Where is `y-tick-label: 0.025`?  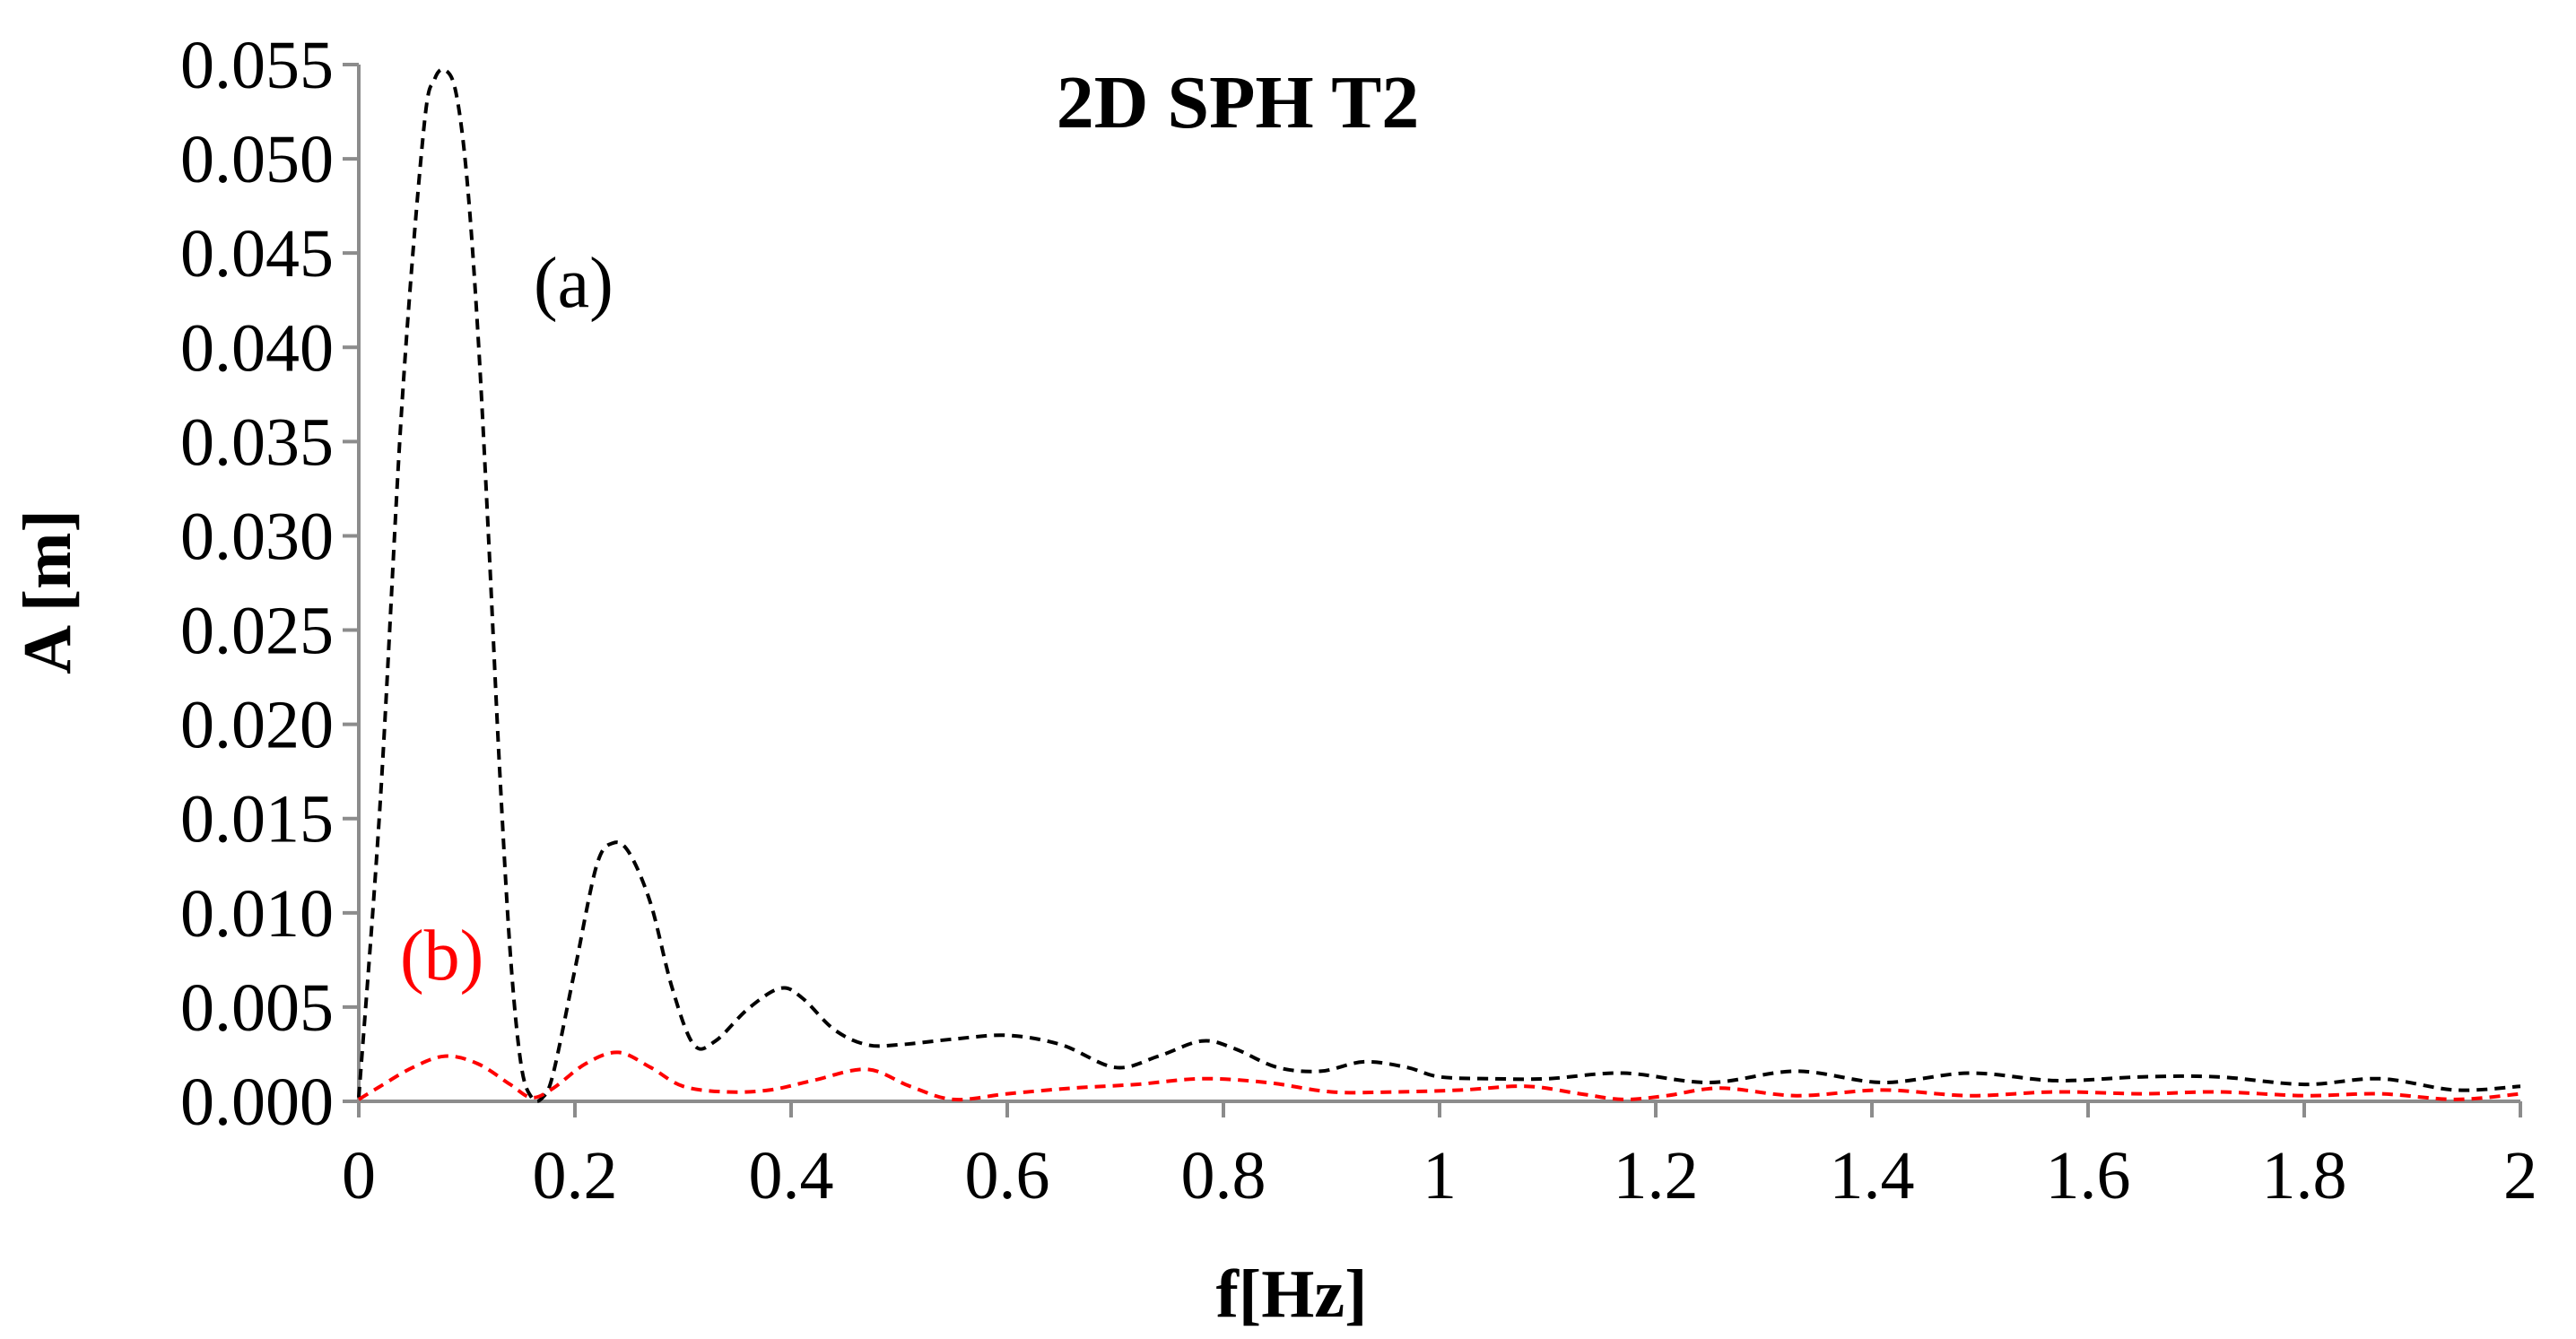
y-tick-label: 0.025 is located at coordinates (257, 631).